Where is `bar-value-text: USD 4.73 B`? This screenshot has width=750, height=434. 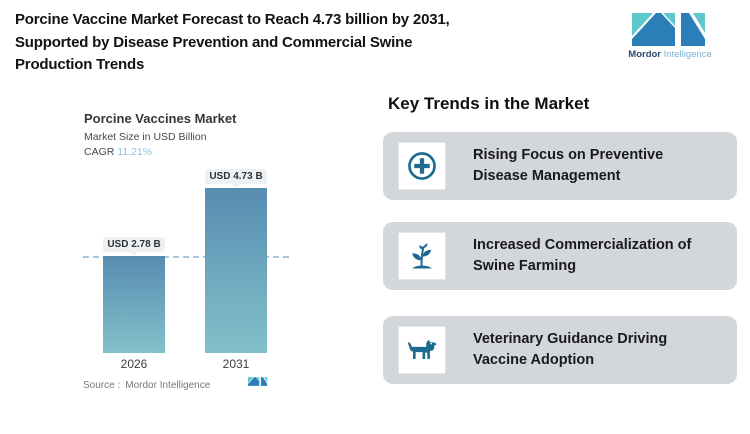
bar-value-text: USD 4.73 B is located at coordinates (236, 176).